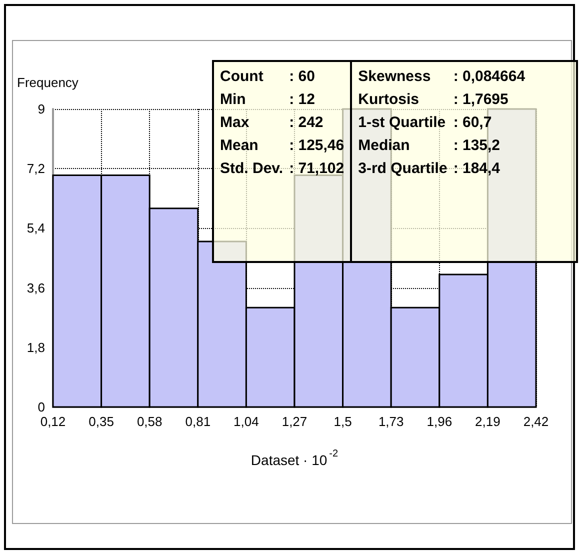  What do you see at coordinates (48, 82) in the screenshot?
I see `y-axis-title: Frequency` at bounding box center [48, 82].